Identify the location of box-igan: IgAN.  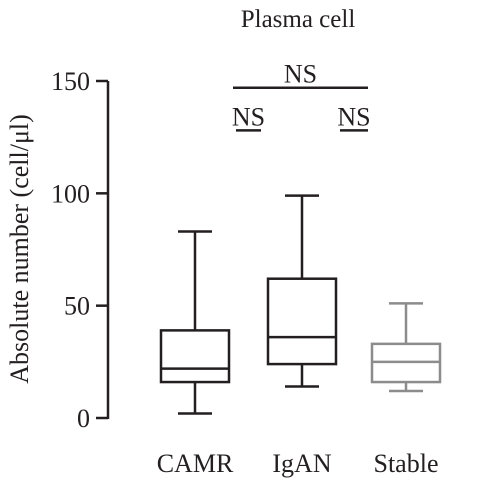
(302, 336).